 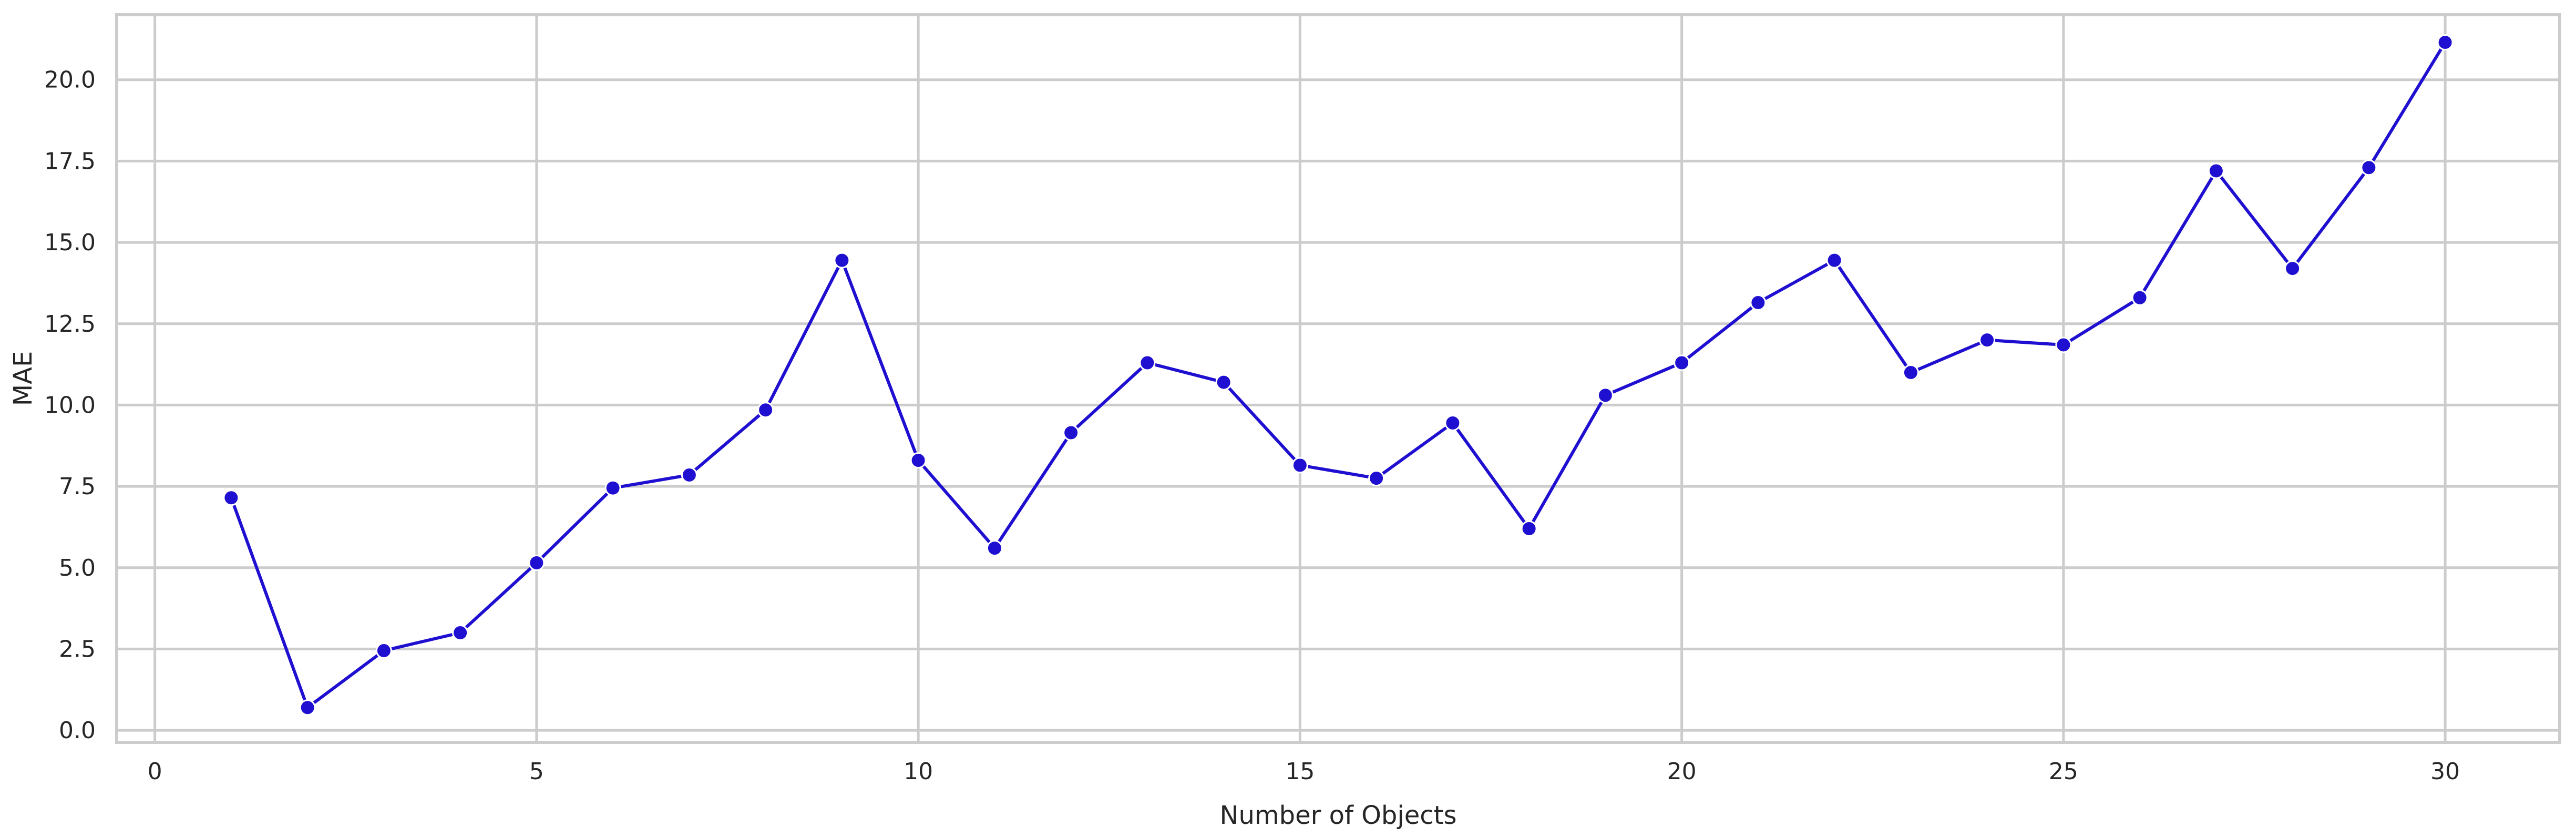 What do you see at coordinates (70, 242) in the screenshot?
I see `y-tick-label: 15.0` at bounding box center [70, 242].